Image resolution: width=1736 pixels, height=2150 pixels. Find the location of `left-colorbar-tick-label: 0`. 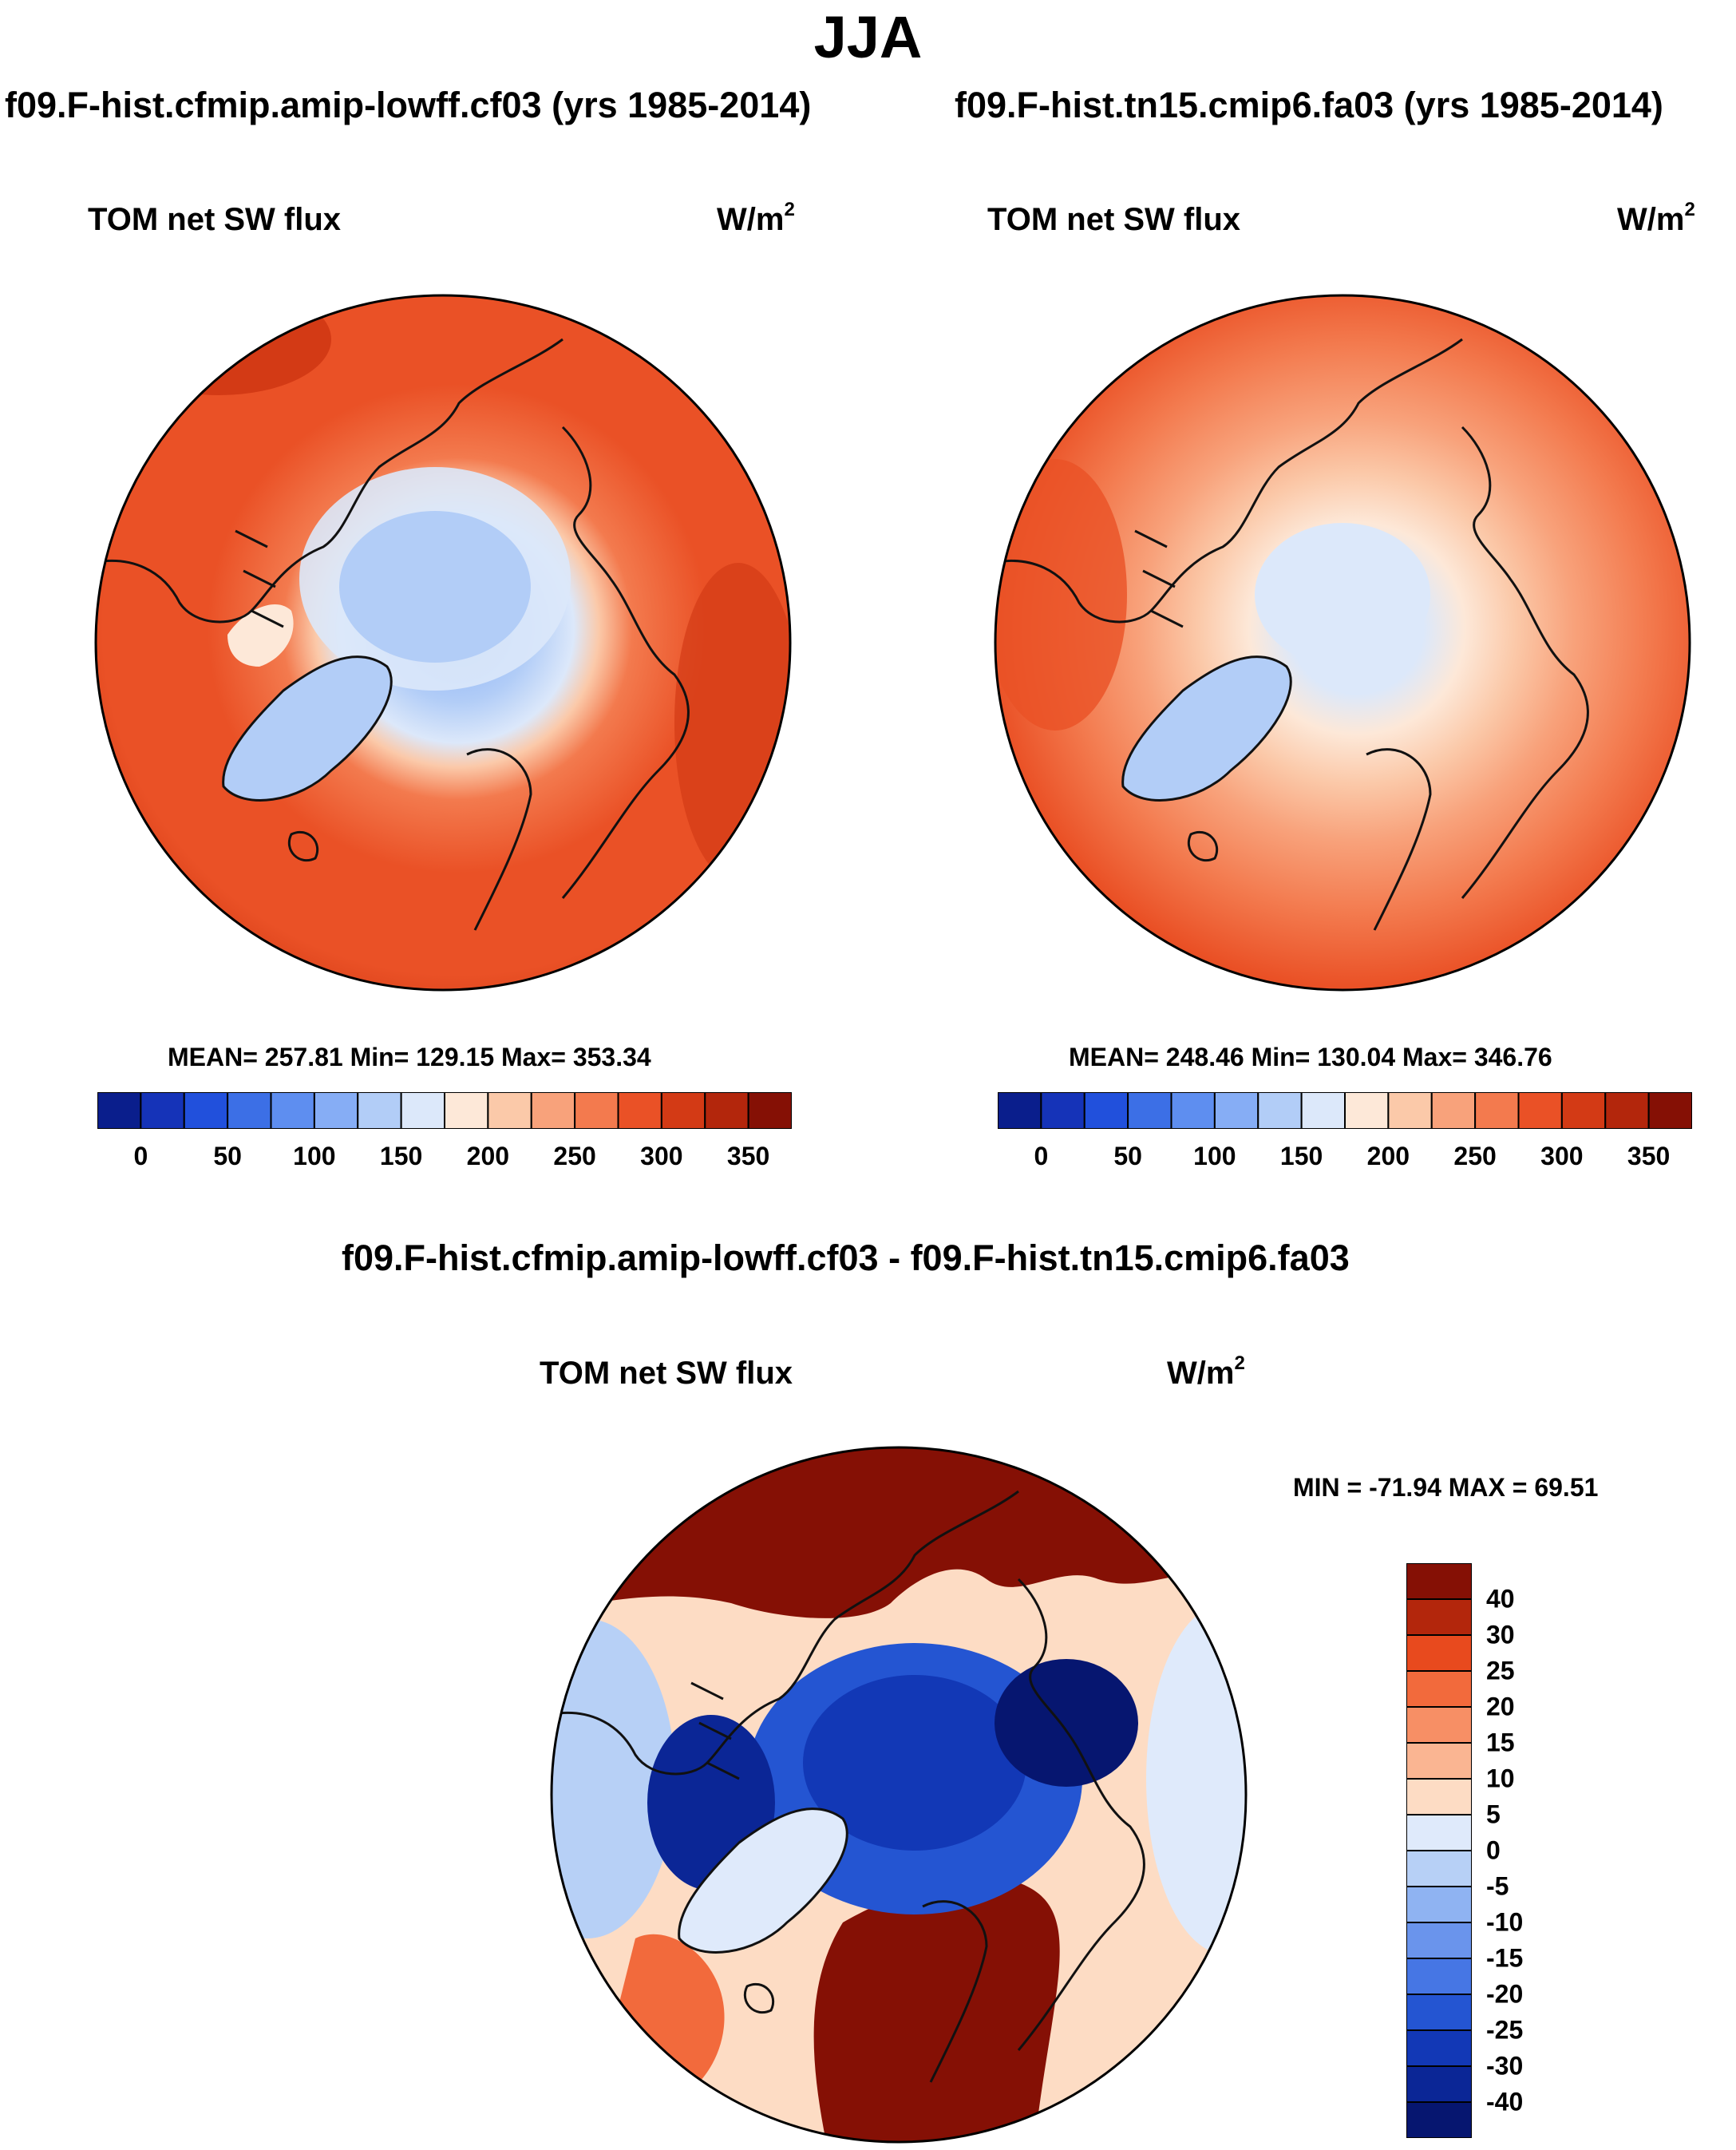

left-colorbar-tick-label: 0 is located at coordinates (140, 1156).